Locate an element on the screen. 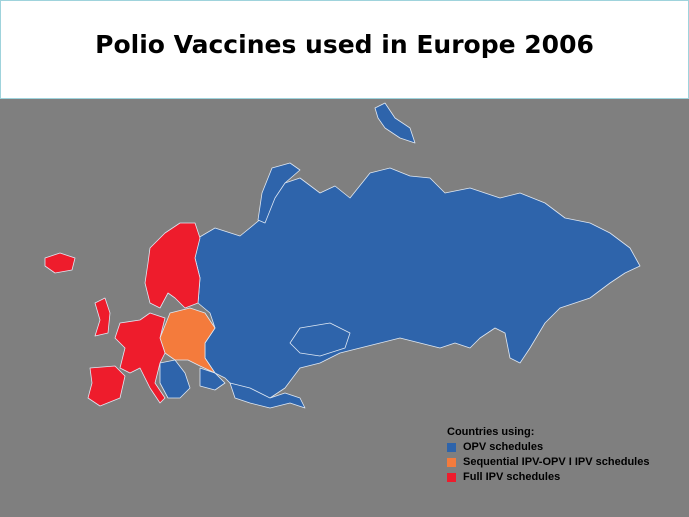  legend-item: OPV schedules is located at coordinates (548, 447).